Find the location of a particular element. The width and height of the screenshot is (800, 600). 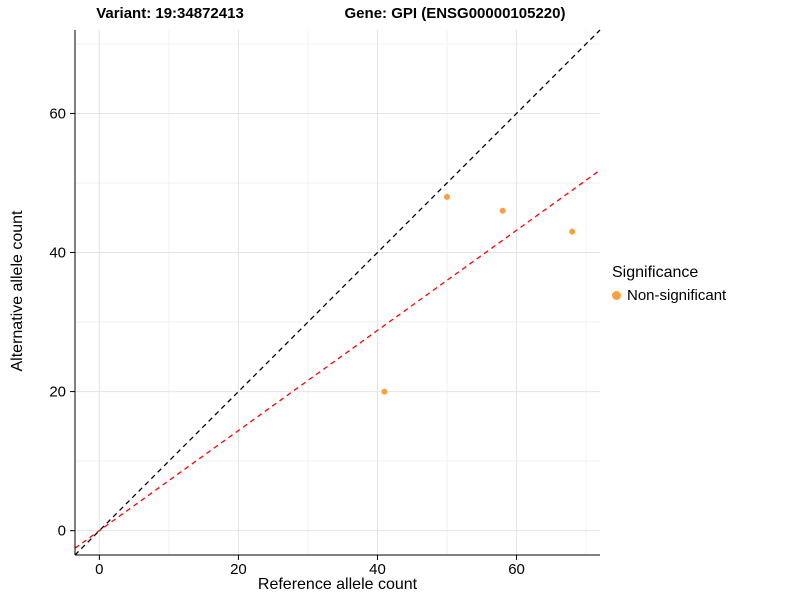

x-tick-label: 40 is located at coordinates (377, 569).